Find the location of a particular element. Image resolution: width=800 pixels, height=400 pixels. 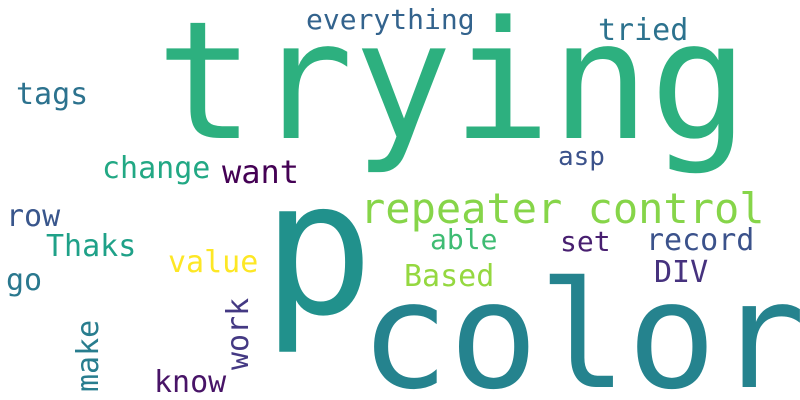

word-row: row is located at coordinates (33, 217).